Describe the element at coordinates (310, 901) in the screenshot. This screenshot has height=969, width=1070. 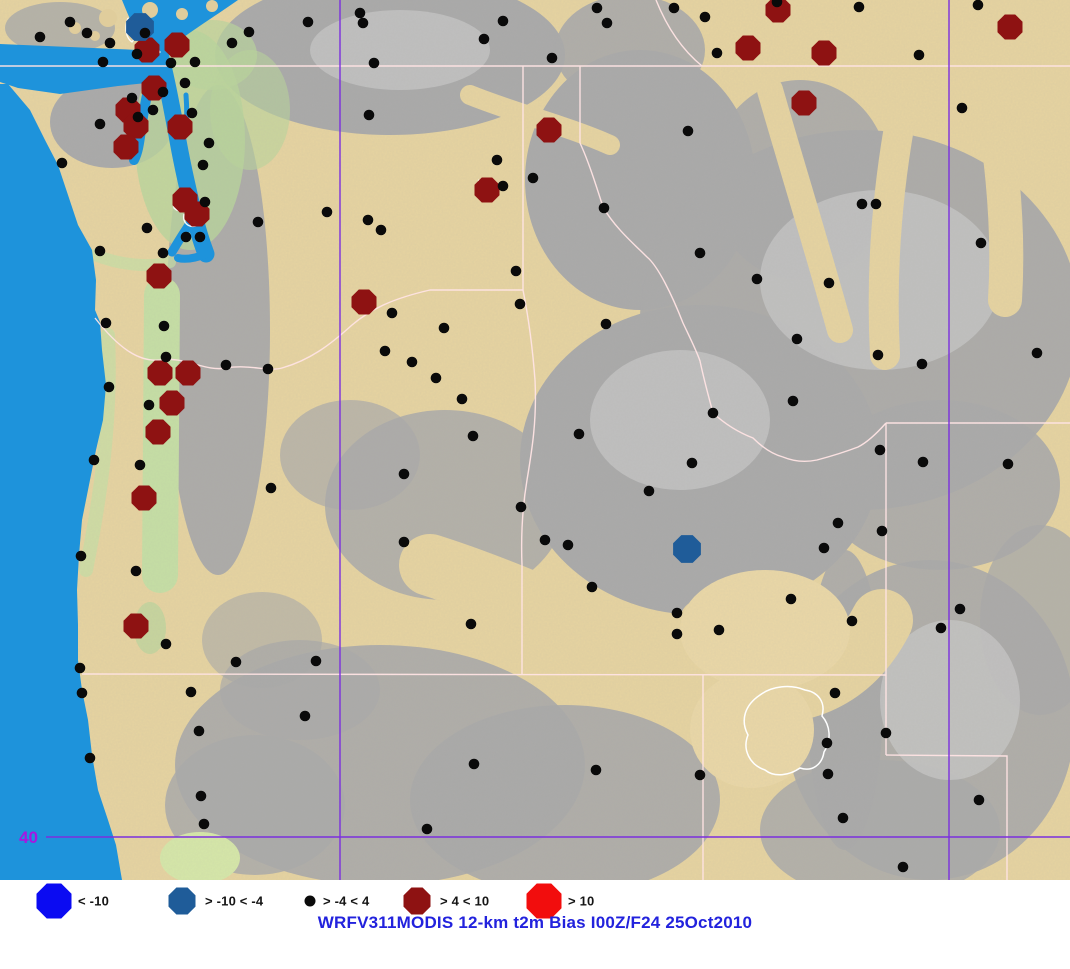
I see `legend-dot-icon` at that location.